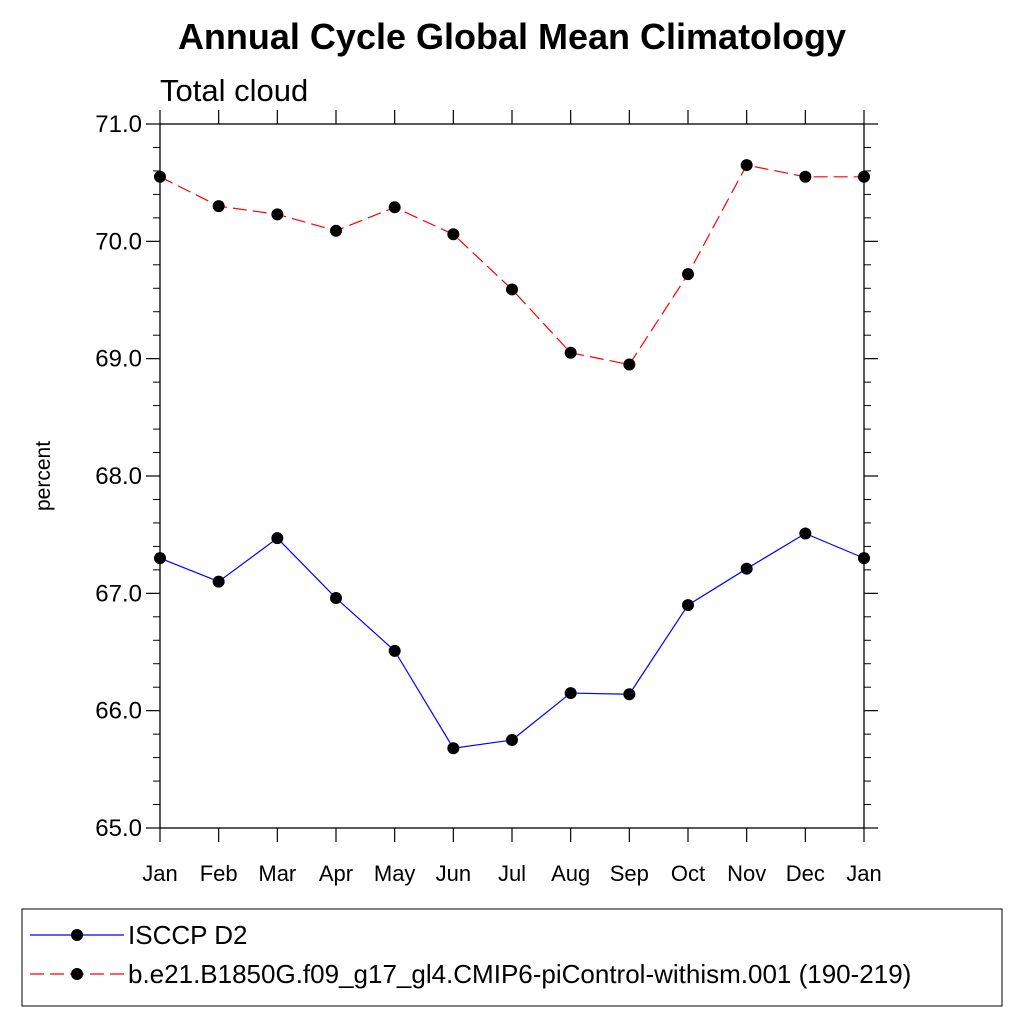  What do you see at coordinates (118, 241) in the screenshot?
I see `y-tick-label: 70.0` at bounding box center [118, 241].